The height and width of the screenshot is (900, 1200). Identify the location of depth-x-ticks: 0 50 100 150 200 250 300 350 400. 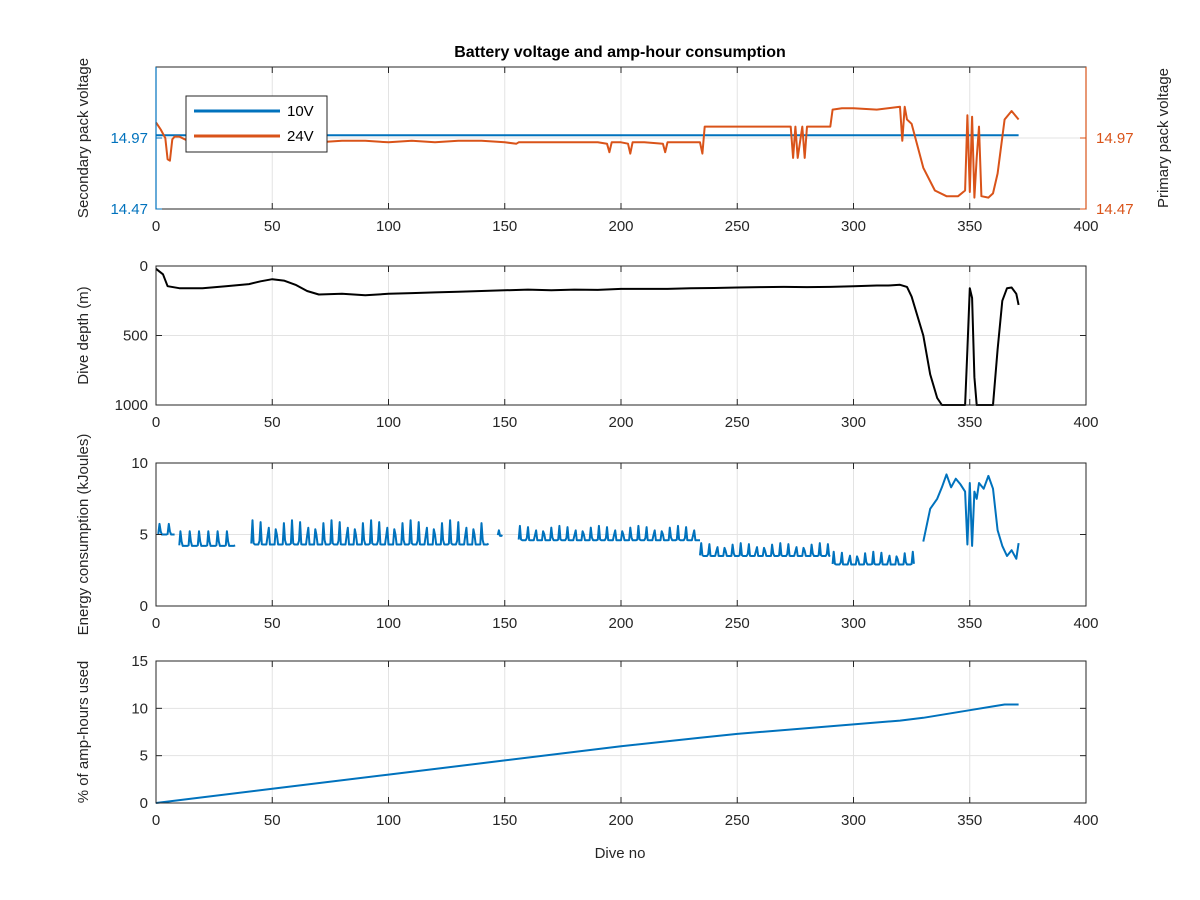
(625, 348).